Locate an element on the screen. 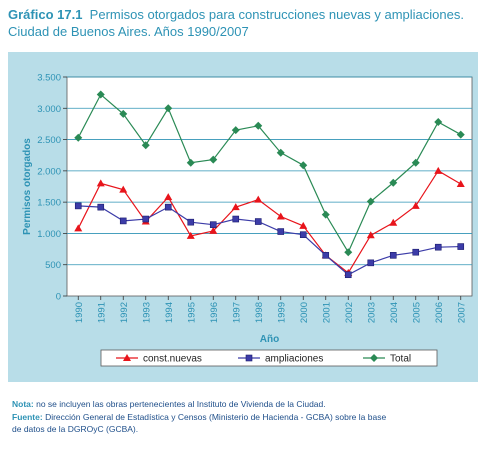  x-tick-label: 1995 is located at coordinates (191, 312).